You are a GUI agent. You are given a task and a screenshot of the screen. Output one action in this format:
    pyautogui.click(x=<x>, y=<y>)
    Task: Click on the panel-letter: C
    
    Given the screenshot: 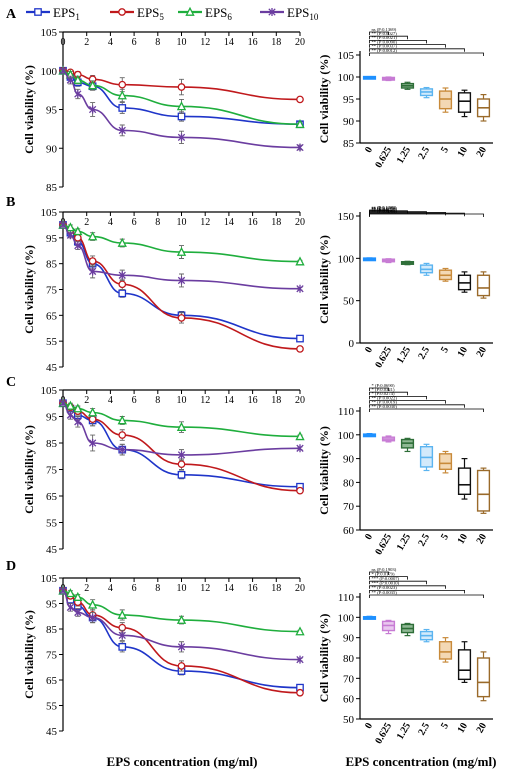 What is the action you would take?
    pyautogui.click(x=11, y=382)
    